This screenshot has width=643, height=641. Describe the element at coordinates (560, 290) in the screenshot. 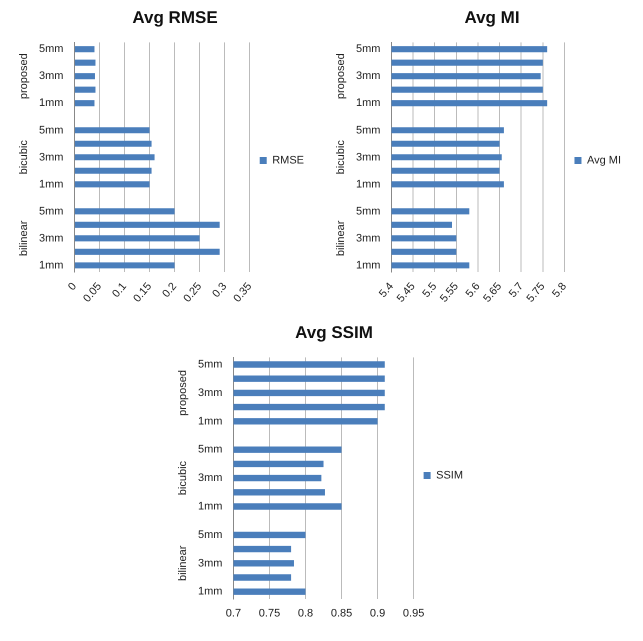

I see `x-tick-label: 5.8` at that location.